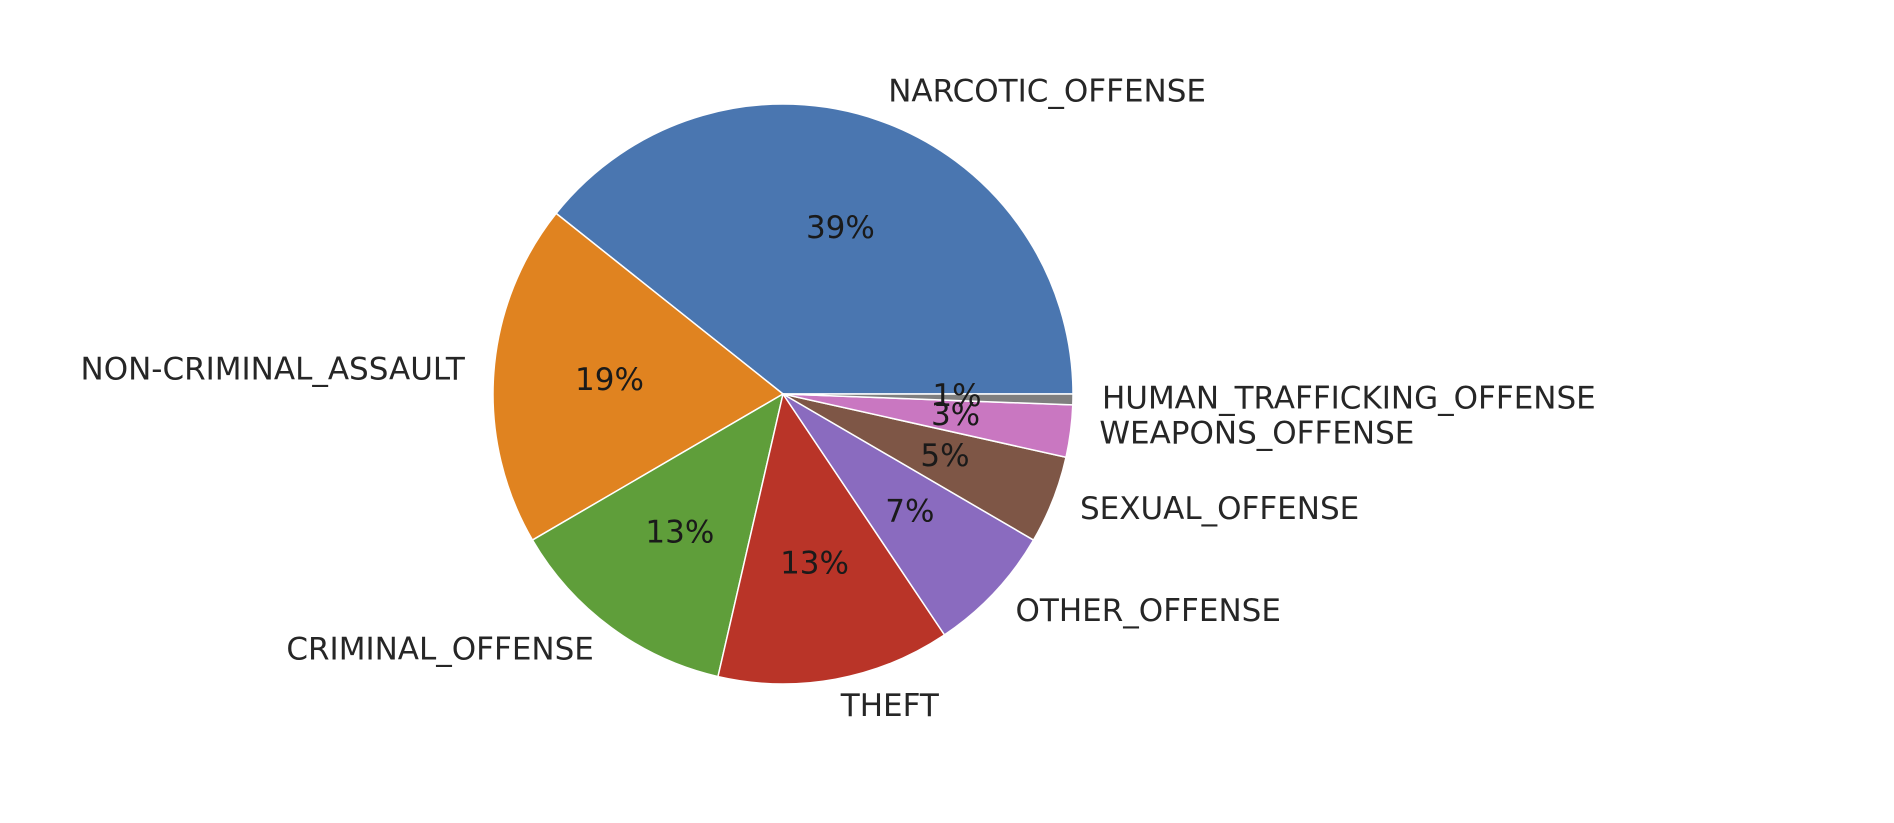 This screenshot has height=823, width=1894. I want to click on slice-percent-label: 3%, so click(955, 415).